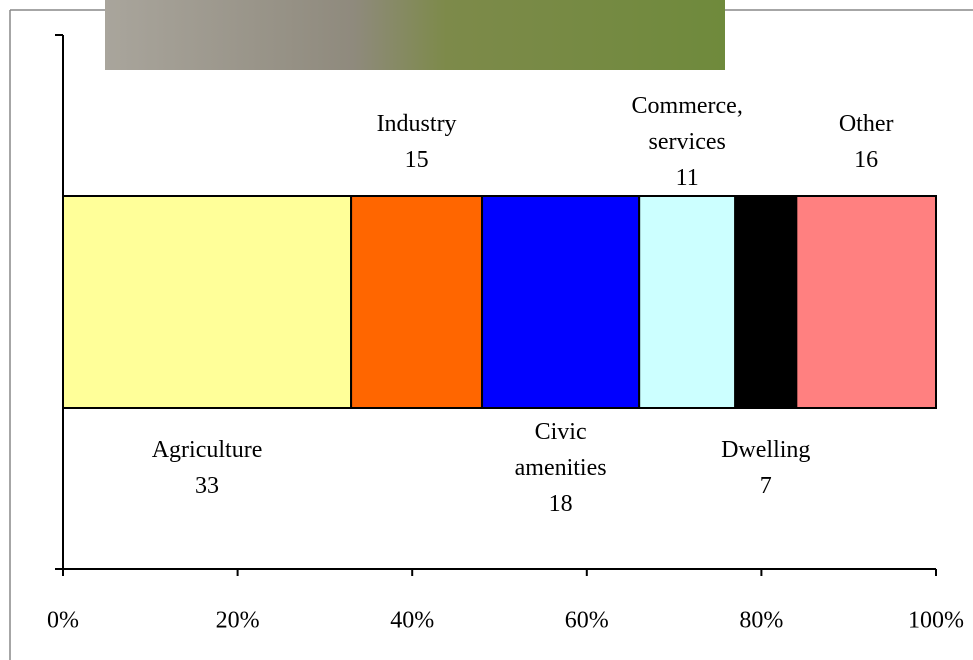  What do you see at coordinates (766, 450) in the screenshot?
I see `segment-name: Dwelling` at bounding box center [766, 450].